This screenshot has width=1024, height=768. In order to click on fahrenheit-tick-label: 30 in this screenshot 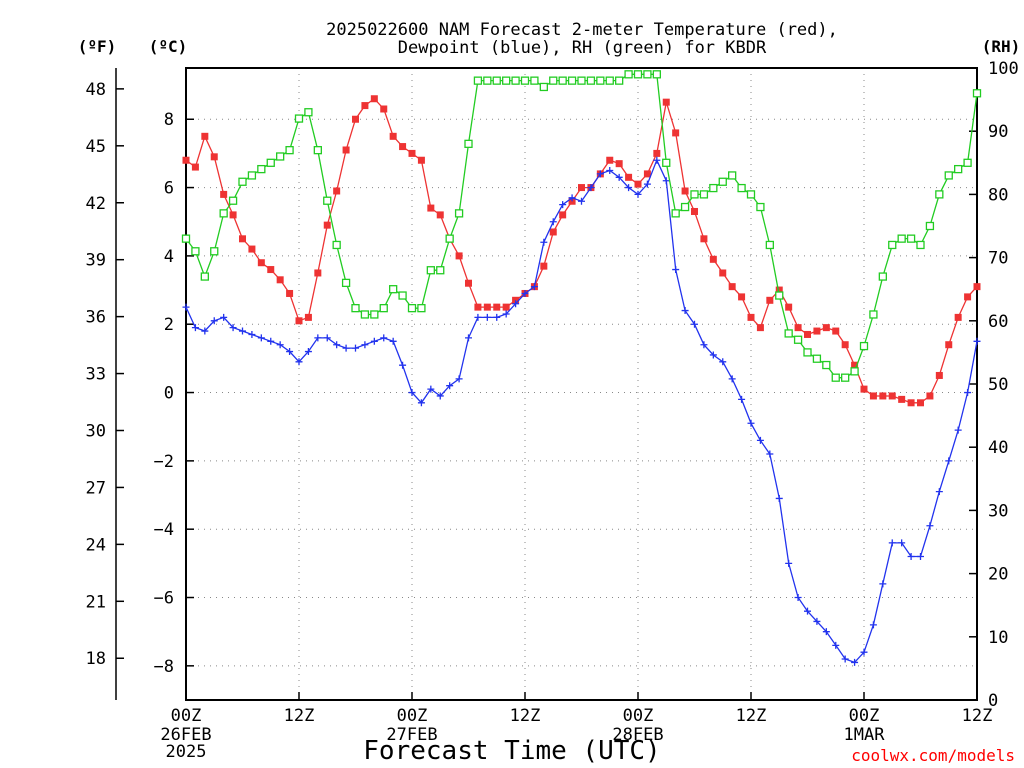, I will do `click(96, 431)`.